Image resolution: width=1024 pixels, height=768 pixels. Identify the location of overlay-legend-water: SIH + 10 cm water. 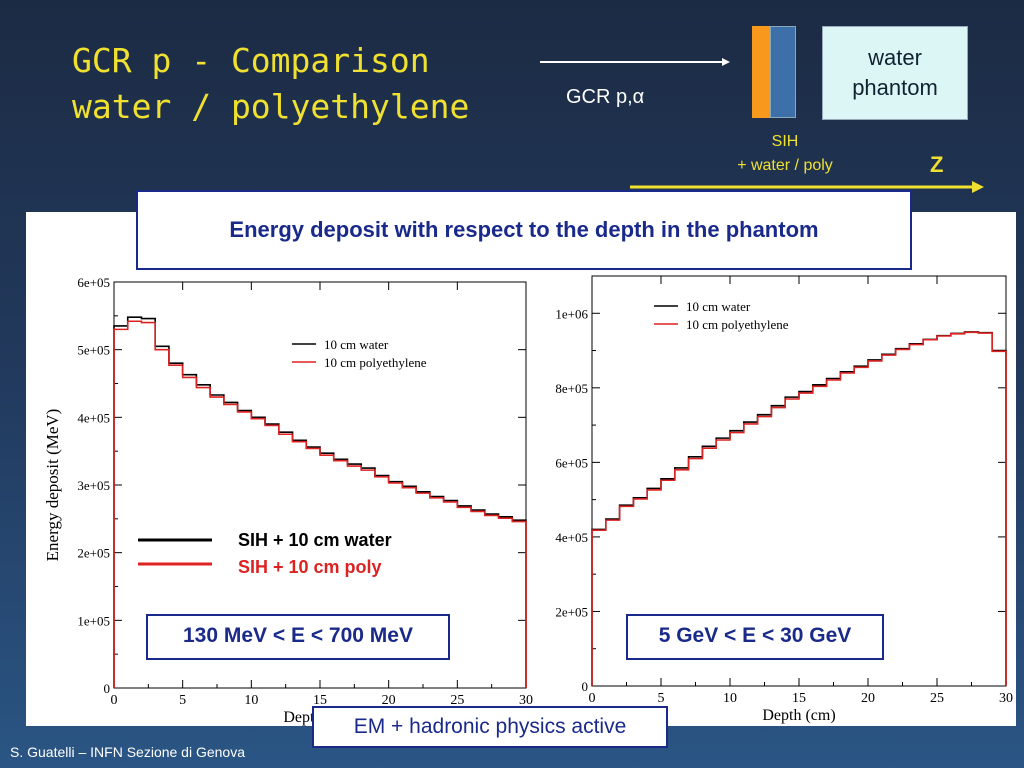
(315, 540).